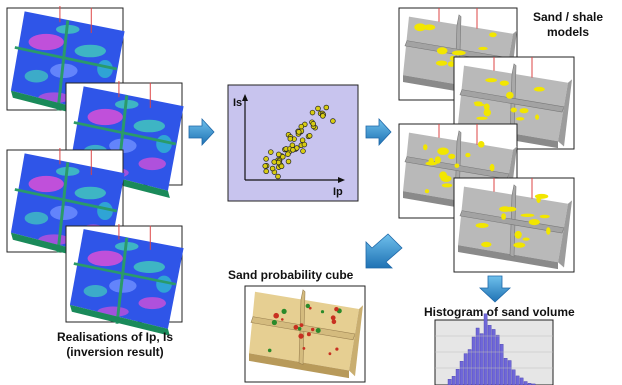  Describe the element at coordinates (384, 251) in the screenshot. I see `arrow-down-left-icon` at that location.